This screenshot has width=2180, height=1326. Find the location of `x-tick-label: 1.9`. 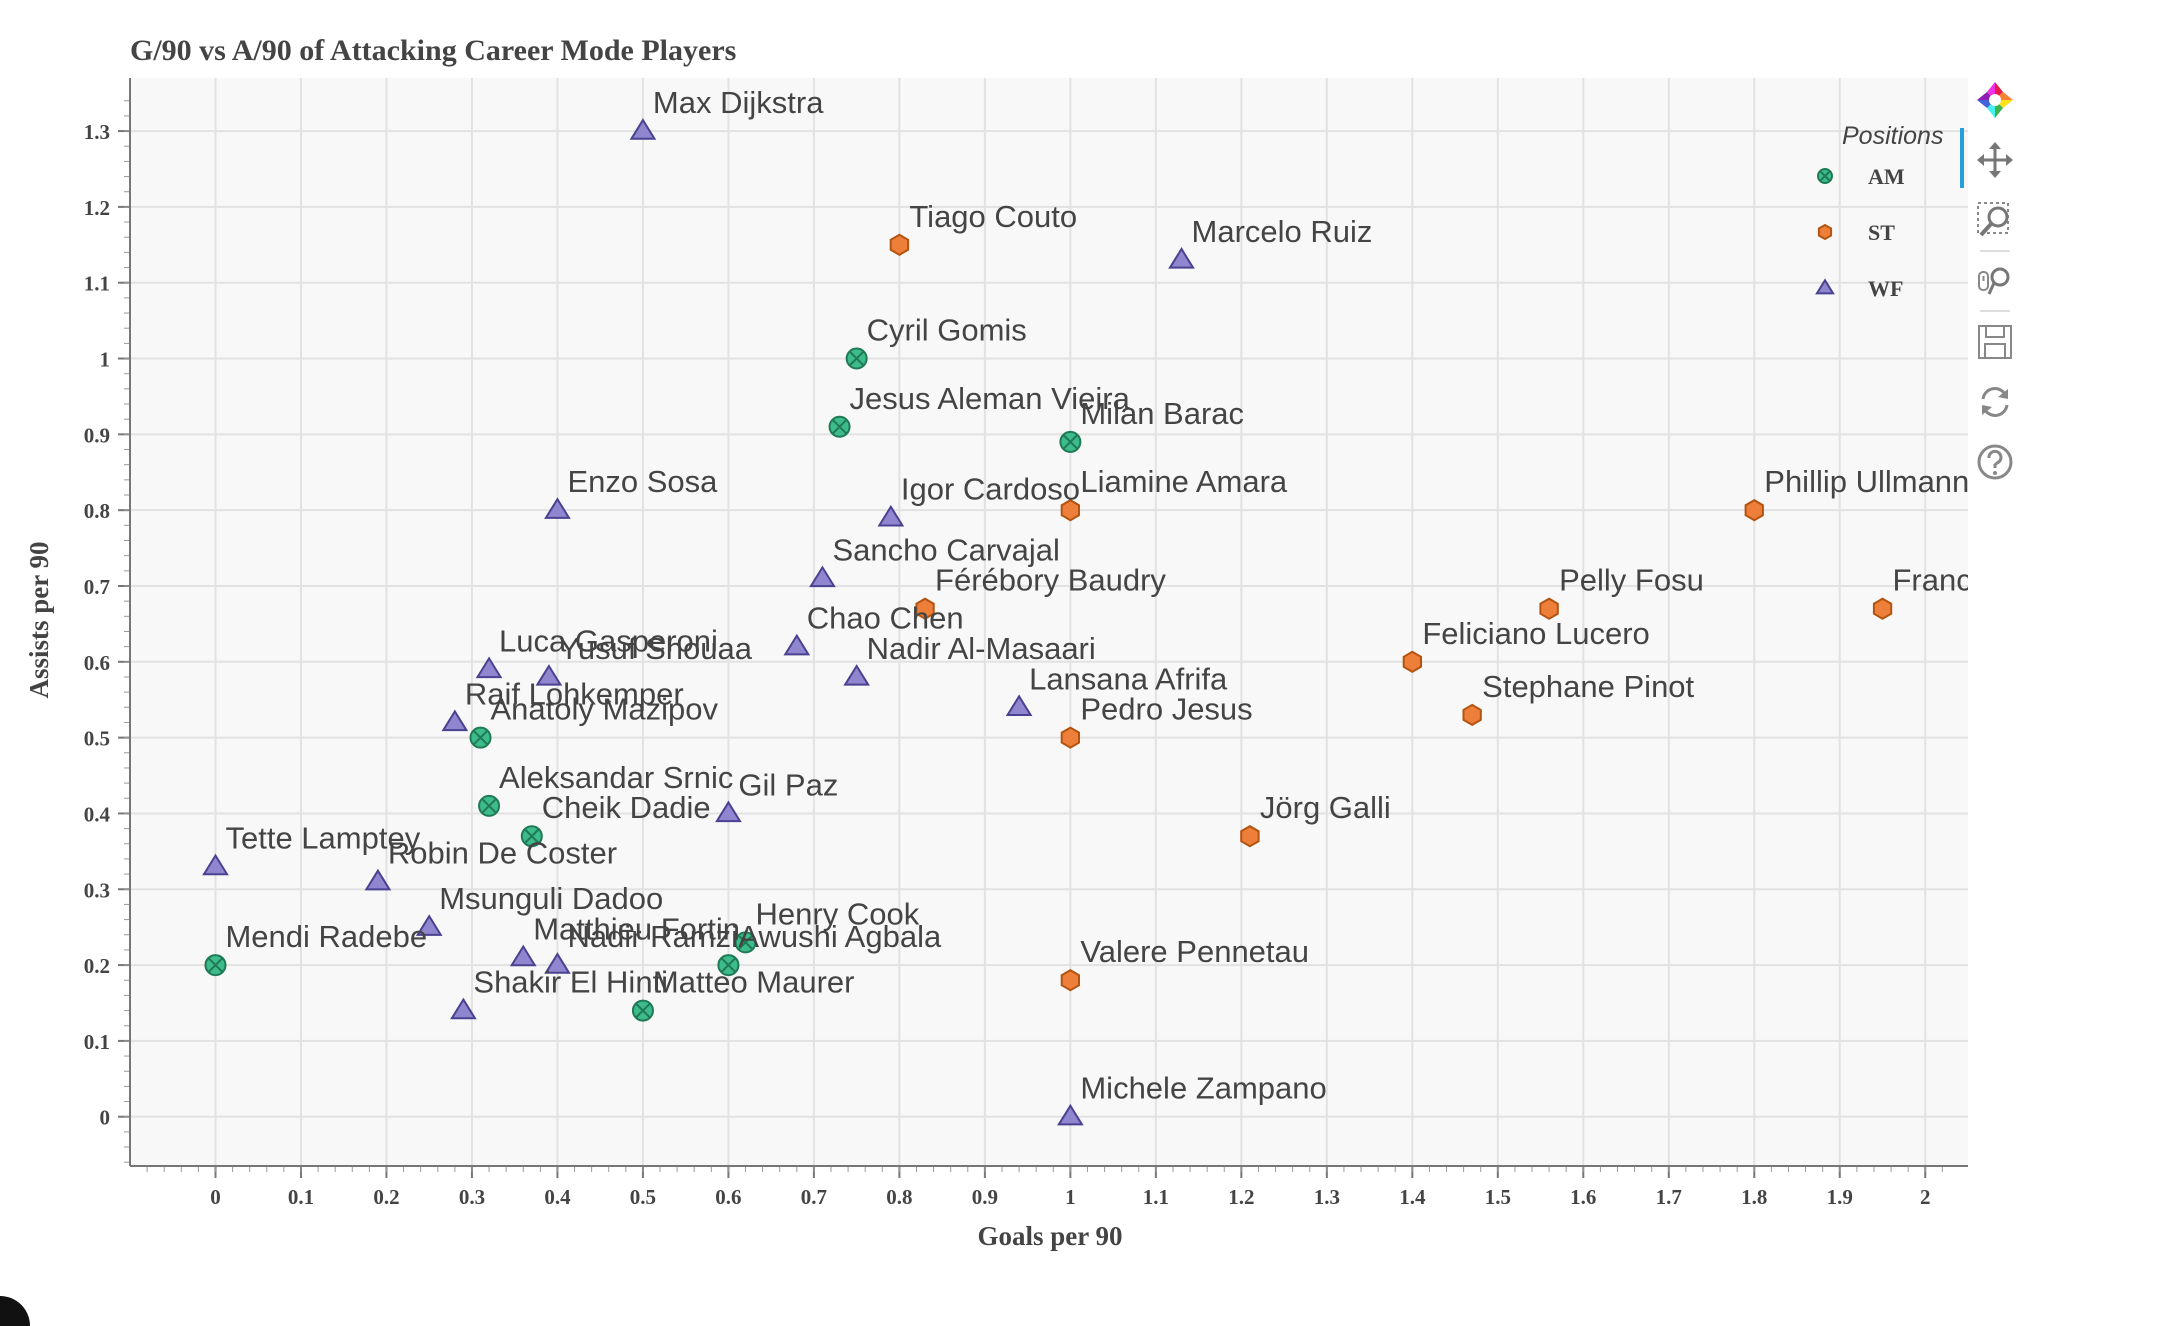

x-tick-label: 1.9 is located at coordinates (1840, 1197).